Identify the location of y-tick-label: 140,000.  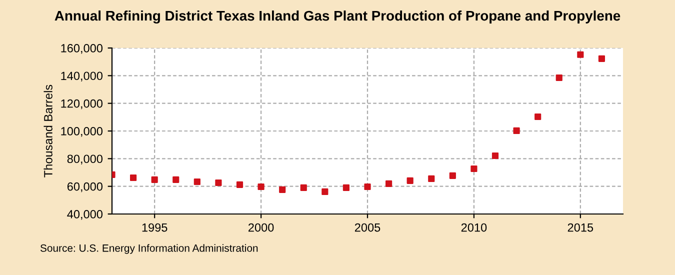
(82, 77).